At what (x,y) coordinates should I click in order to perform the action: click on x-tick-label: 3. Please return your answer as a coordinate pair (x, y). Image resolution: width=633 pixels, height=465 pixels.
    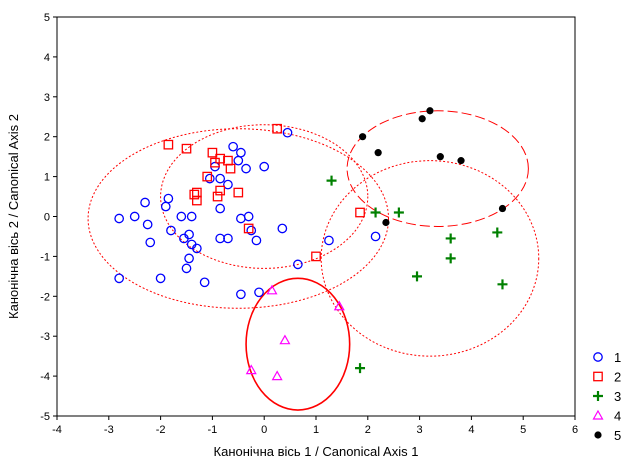
    Looking at the image, I should click on (420, 430).